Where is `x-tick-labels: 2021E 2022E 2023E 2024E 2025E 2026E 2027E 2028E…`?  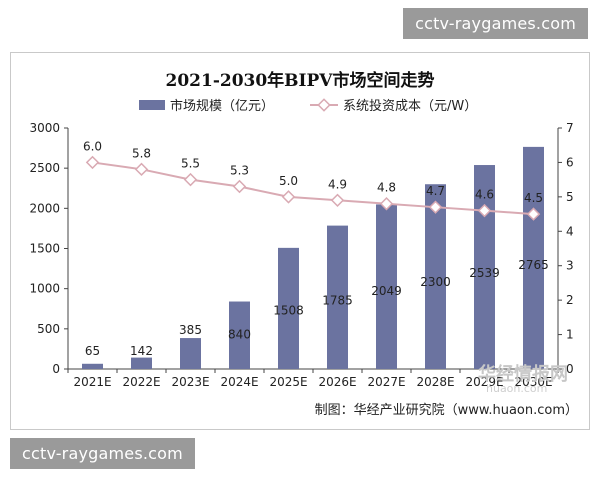 x-tick-labels: 2021E 2022E 2023E 2024E 2025E 2026E 2027E 2028E… is located at coordinates (312, 382).